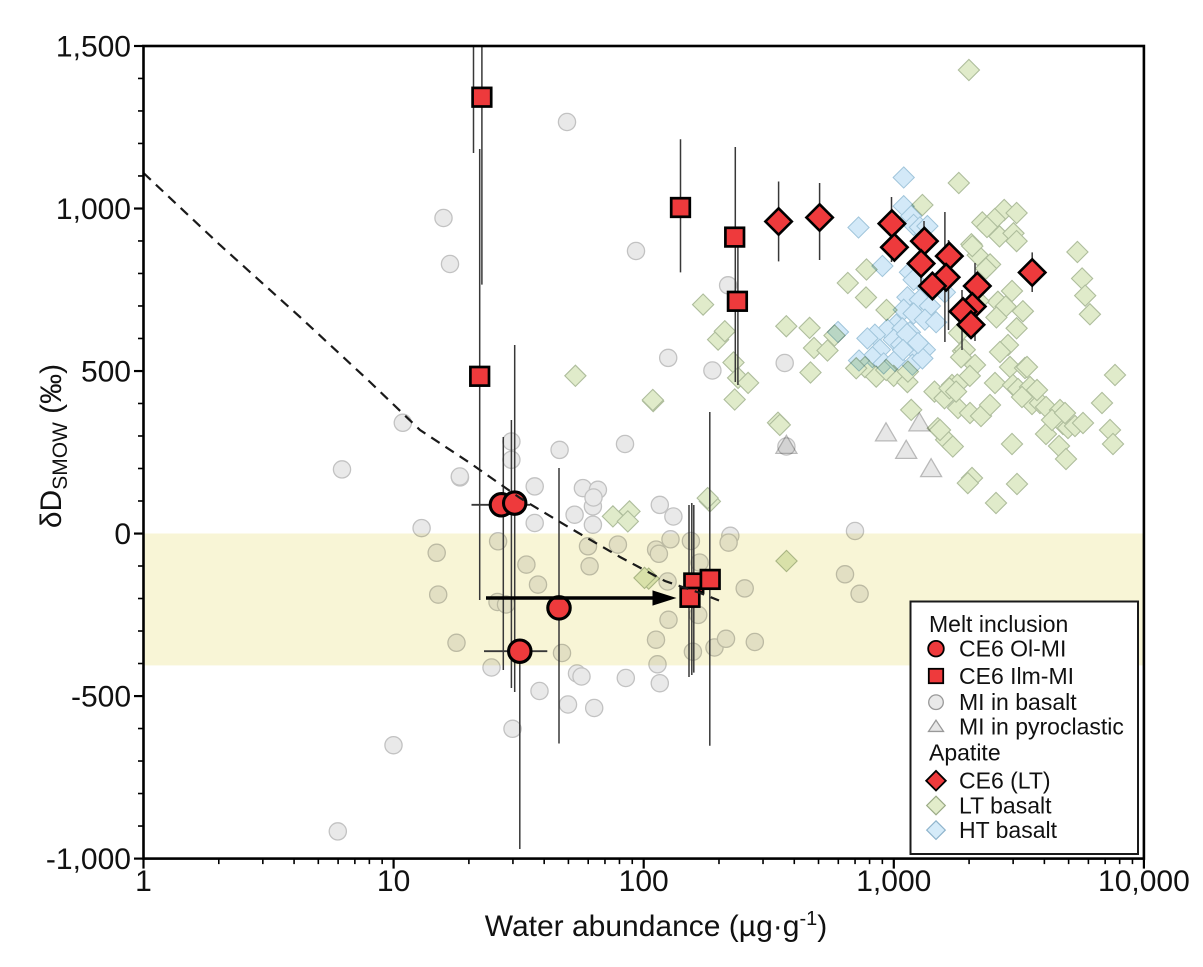  Describe the element at coordinates (93, 47) in the screenshot. I see `svg-text: 1,500` at that location.